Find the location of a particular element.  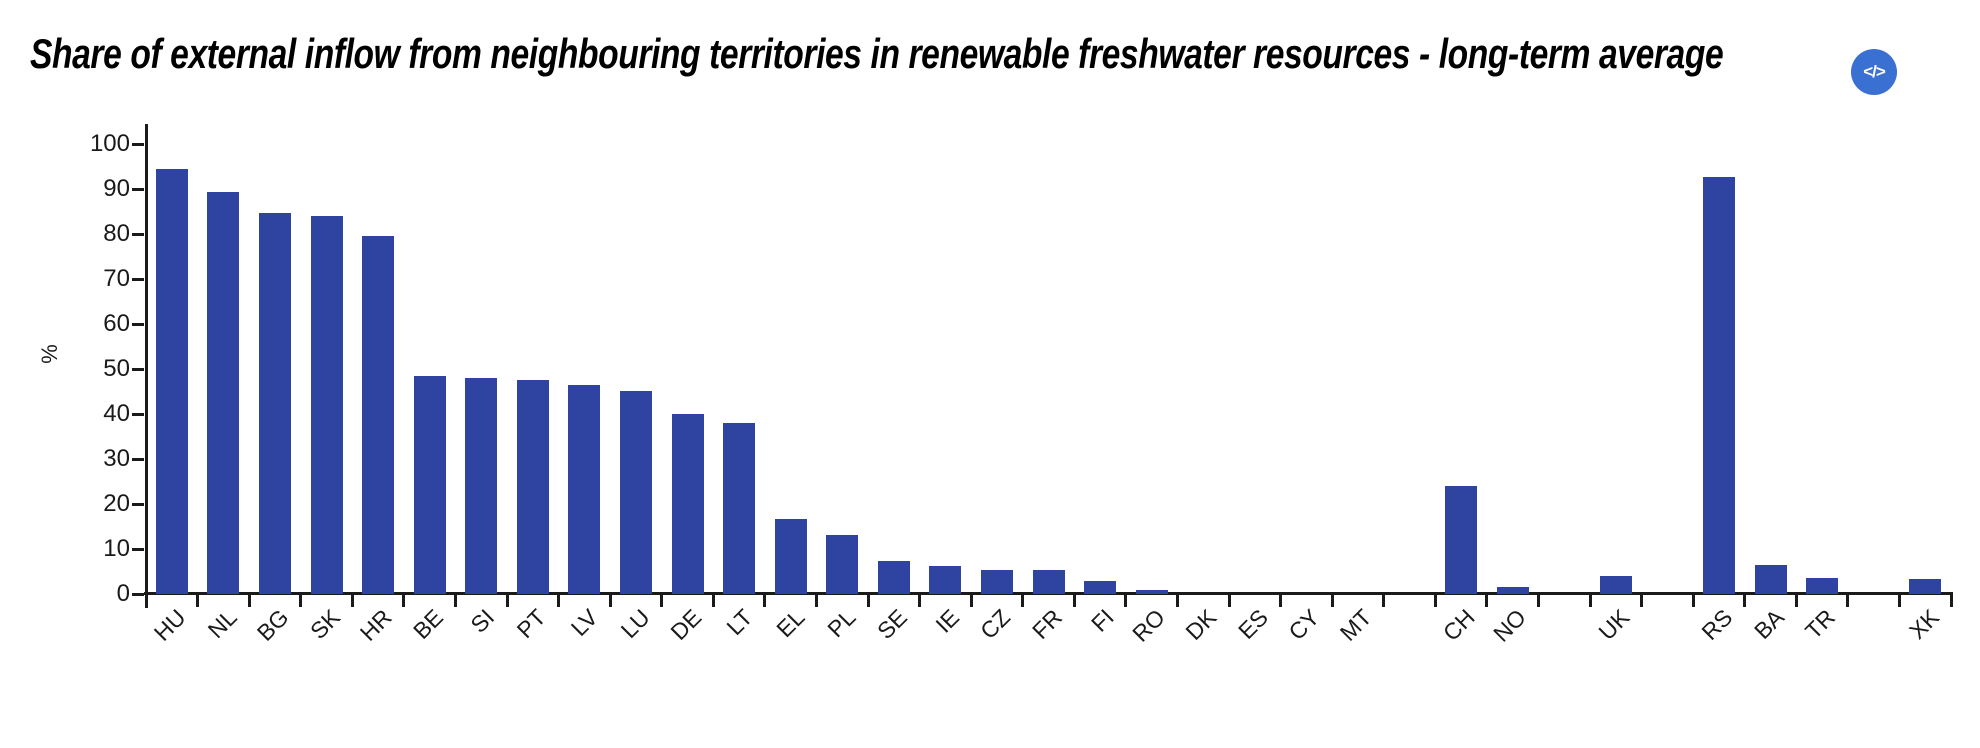

bar-HU is located at coordinates (172, 381).